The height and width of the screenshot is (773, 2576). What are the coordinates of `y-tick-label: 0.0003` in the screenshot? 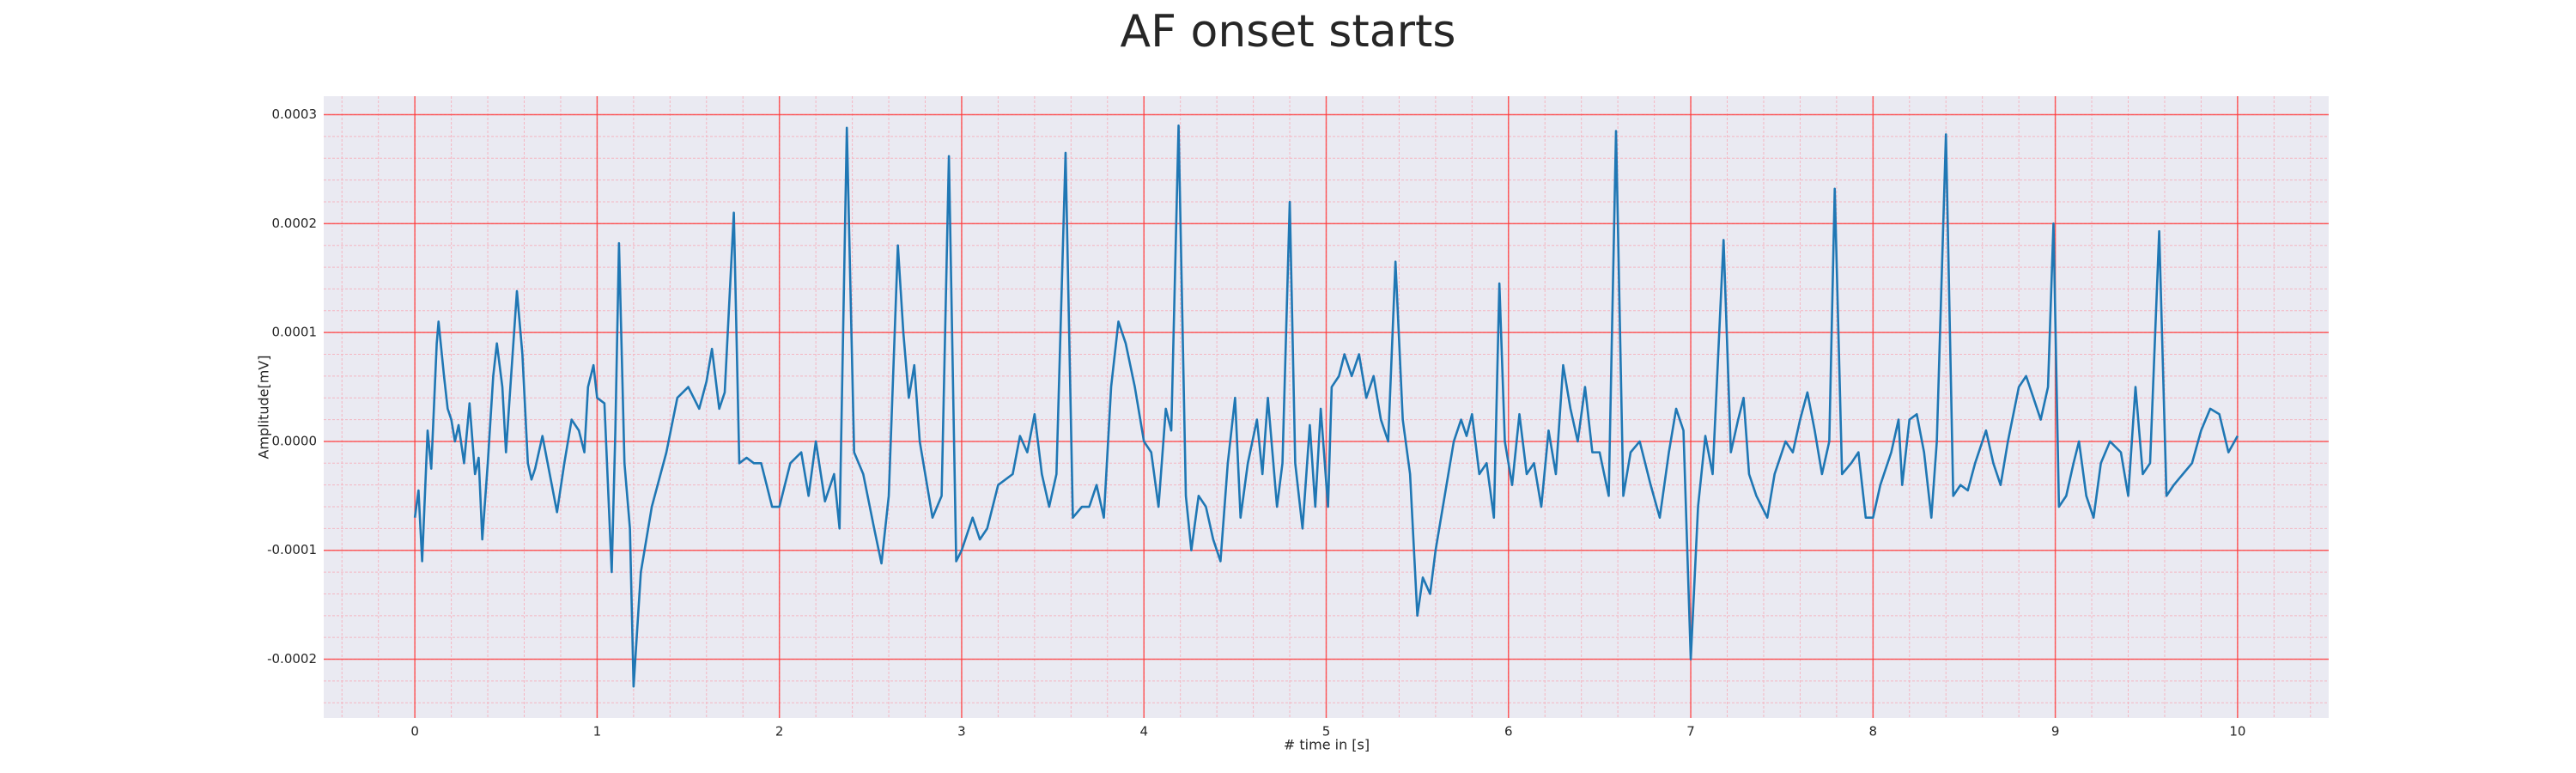 It's located at (295, 114).